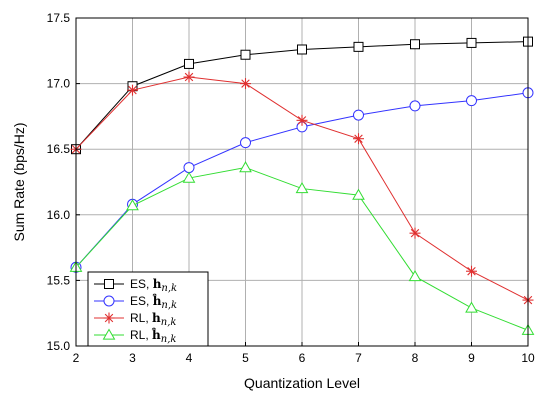  What do you see at coordinates (302, 383) in the screenshot?
I see `x-axis-label: Quantization Level` at bounding box center [302, 383].